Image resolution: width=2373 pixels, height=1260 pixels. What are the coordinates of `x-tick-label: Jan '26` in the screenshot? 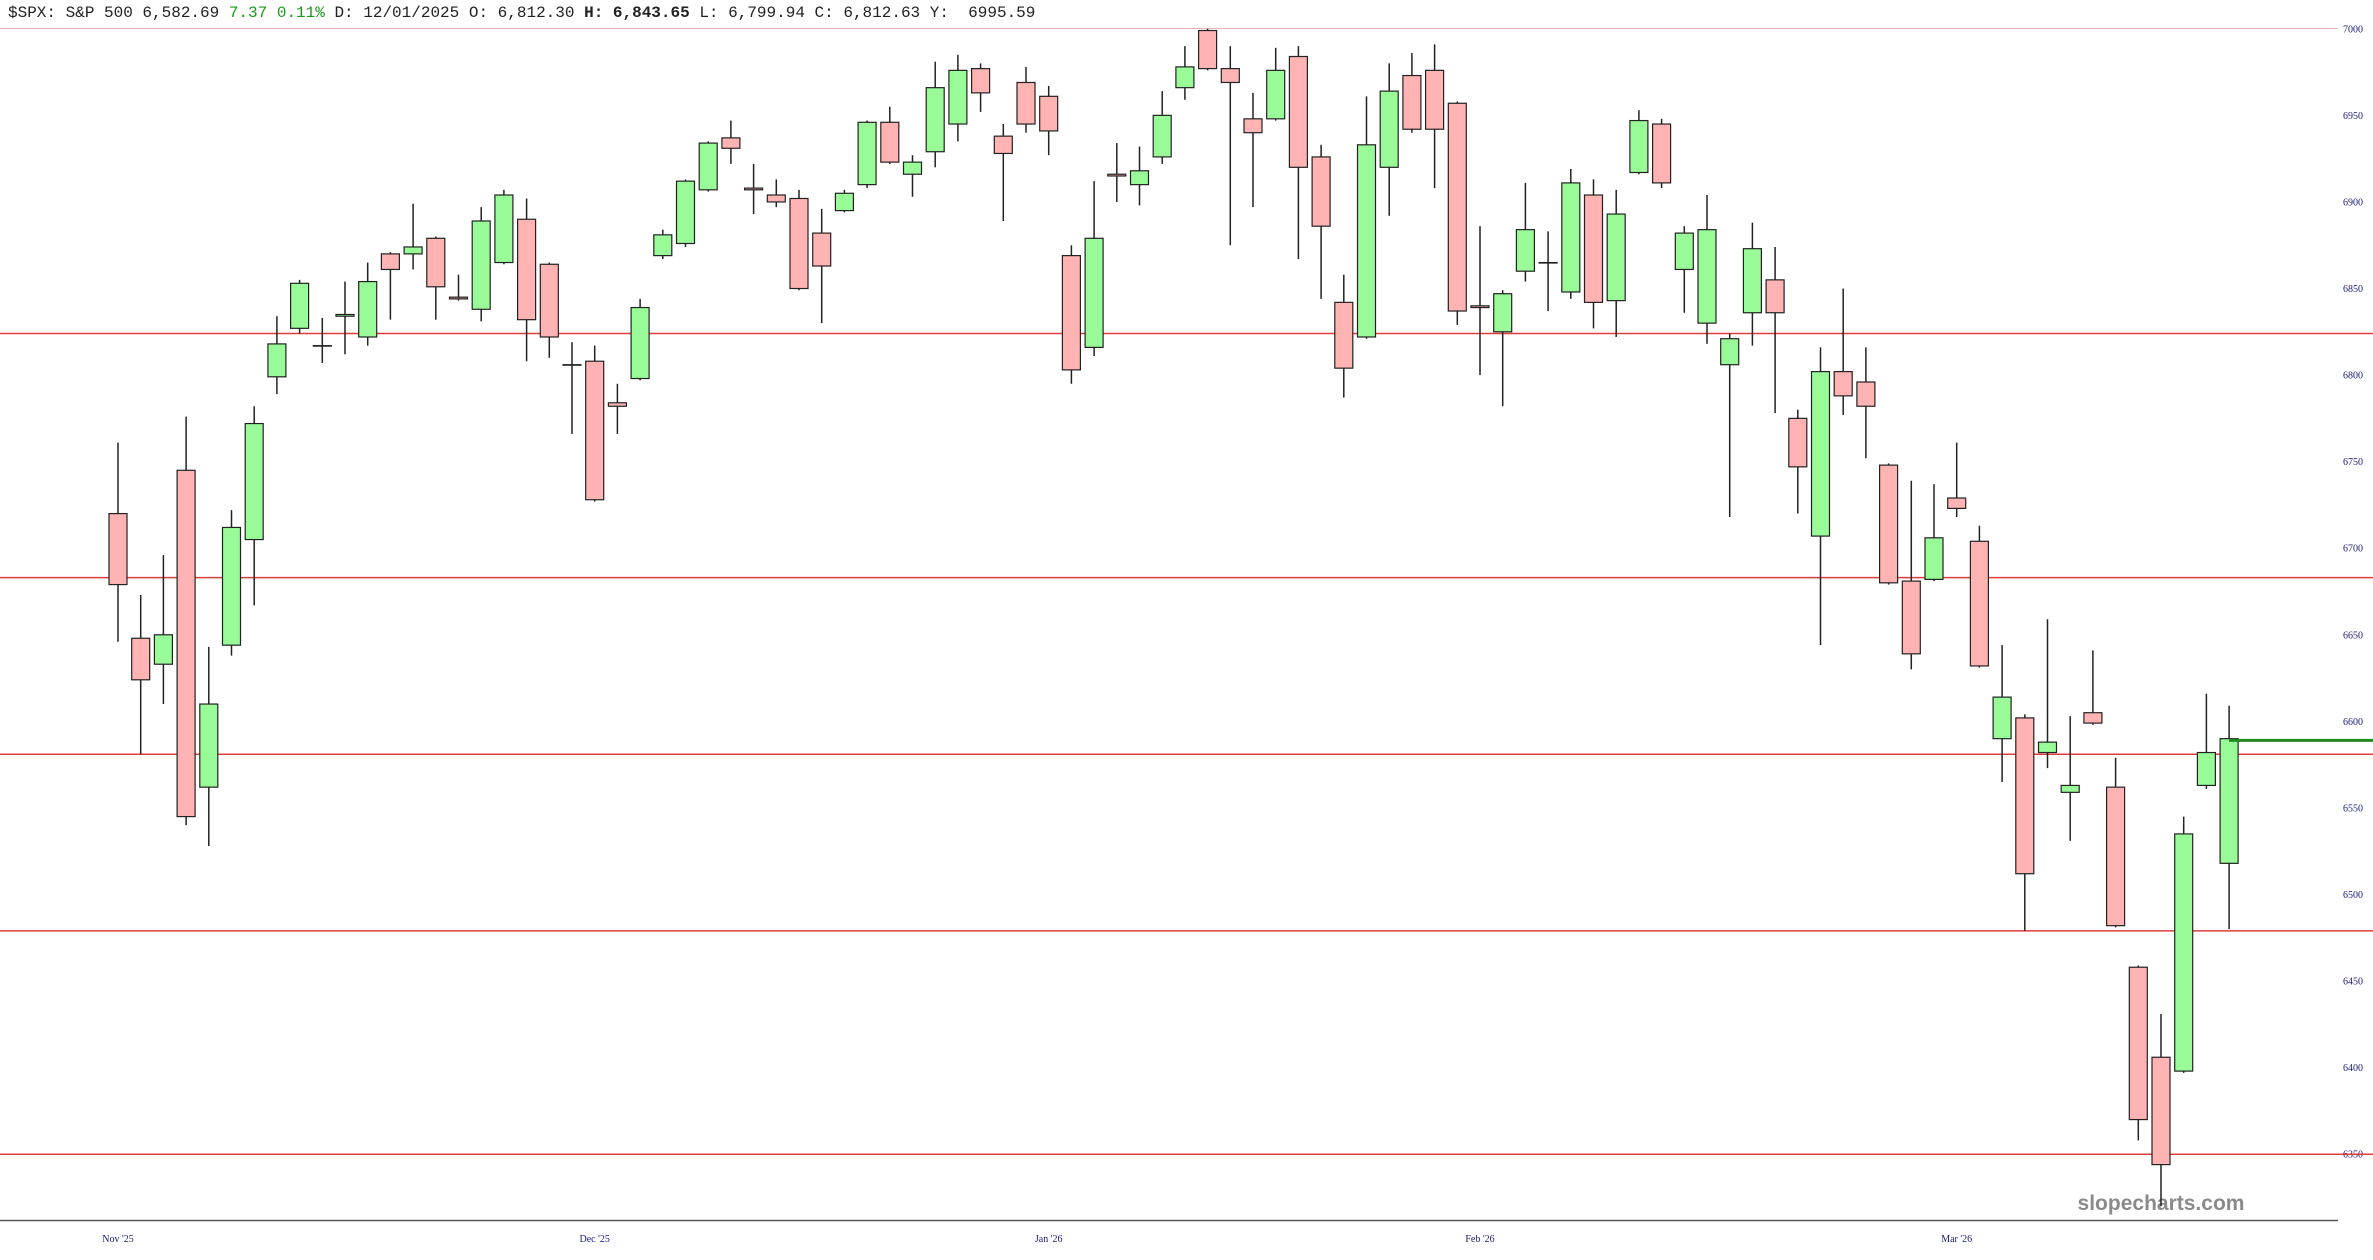 It's located at (1049, 1239).